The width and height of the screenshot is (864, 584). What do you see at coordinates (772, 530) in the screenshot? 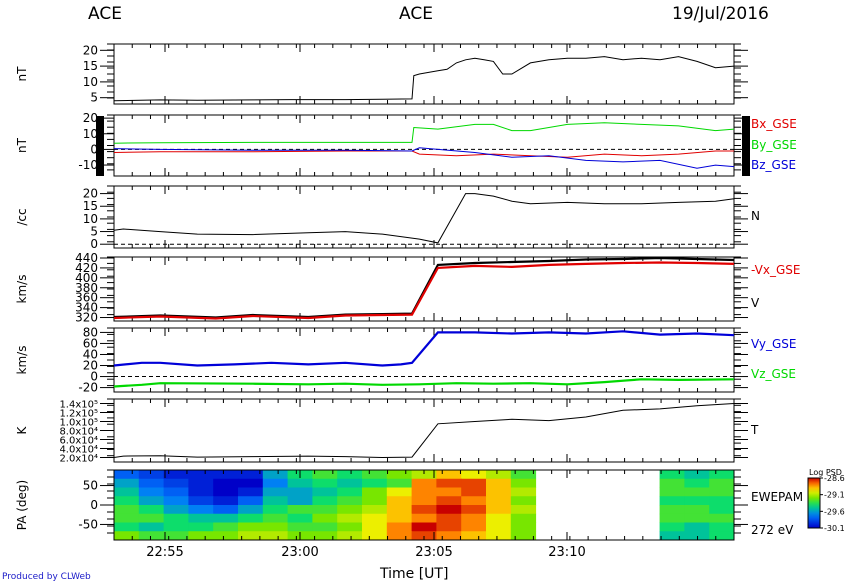
I see `legend-label: 272 eV` at bounding box center [772, 530].